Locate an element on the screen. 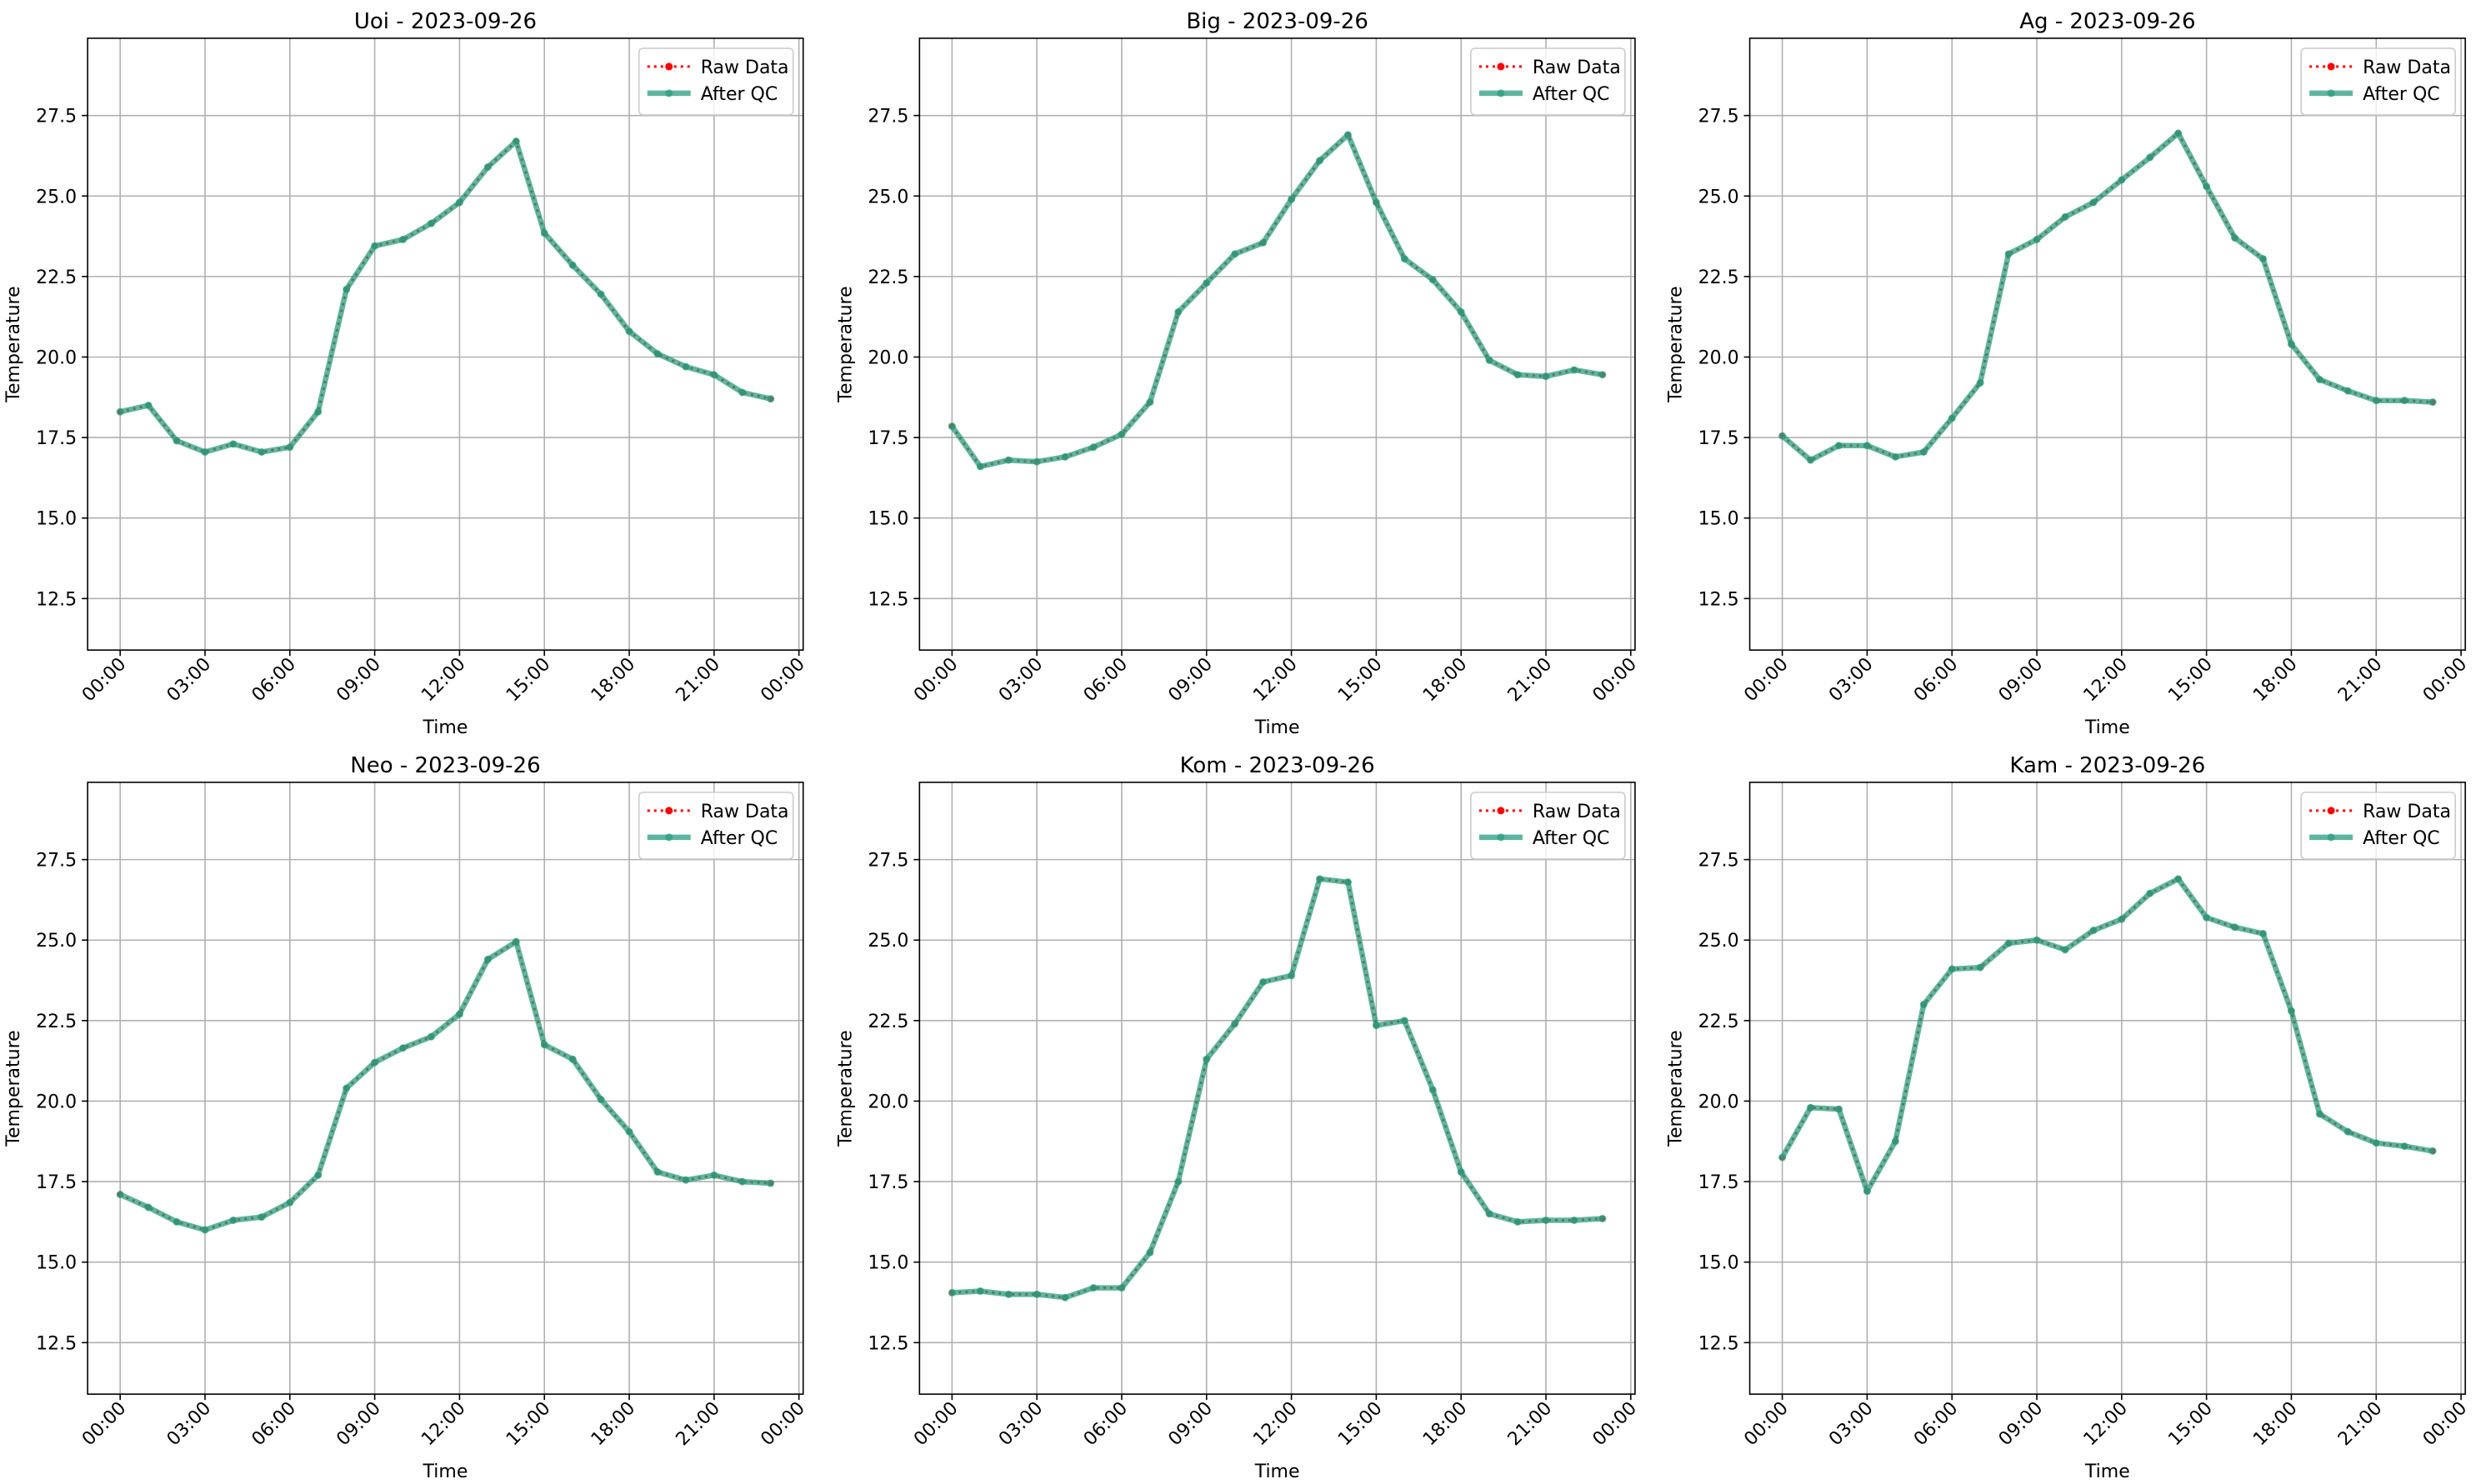  x-tick-label: 18:00 is located at coordinates (614, 680).